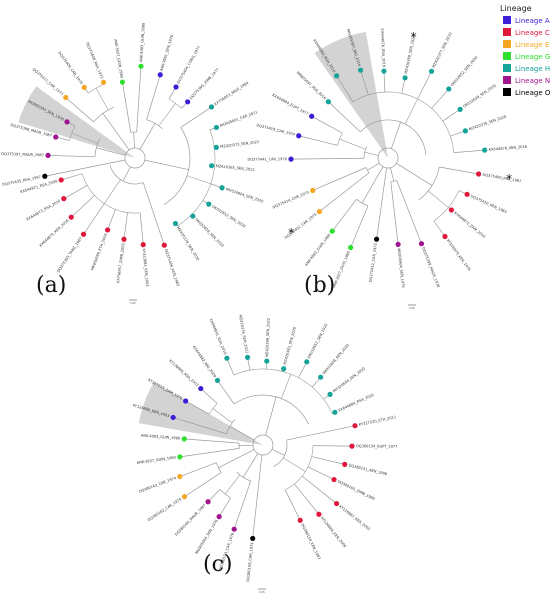 This screenshot has width=550, height=601. What do you see at coordinates (290, 346) in the screenshot?
I see `tip-label: MZ420383_SEN_2020` at bounding box center [290, 346].